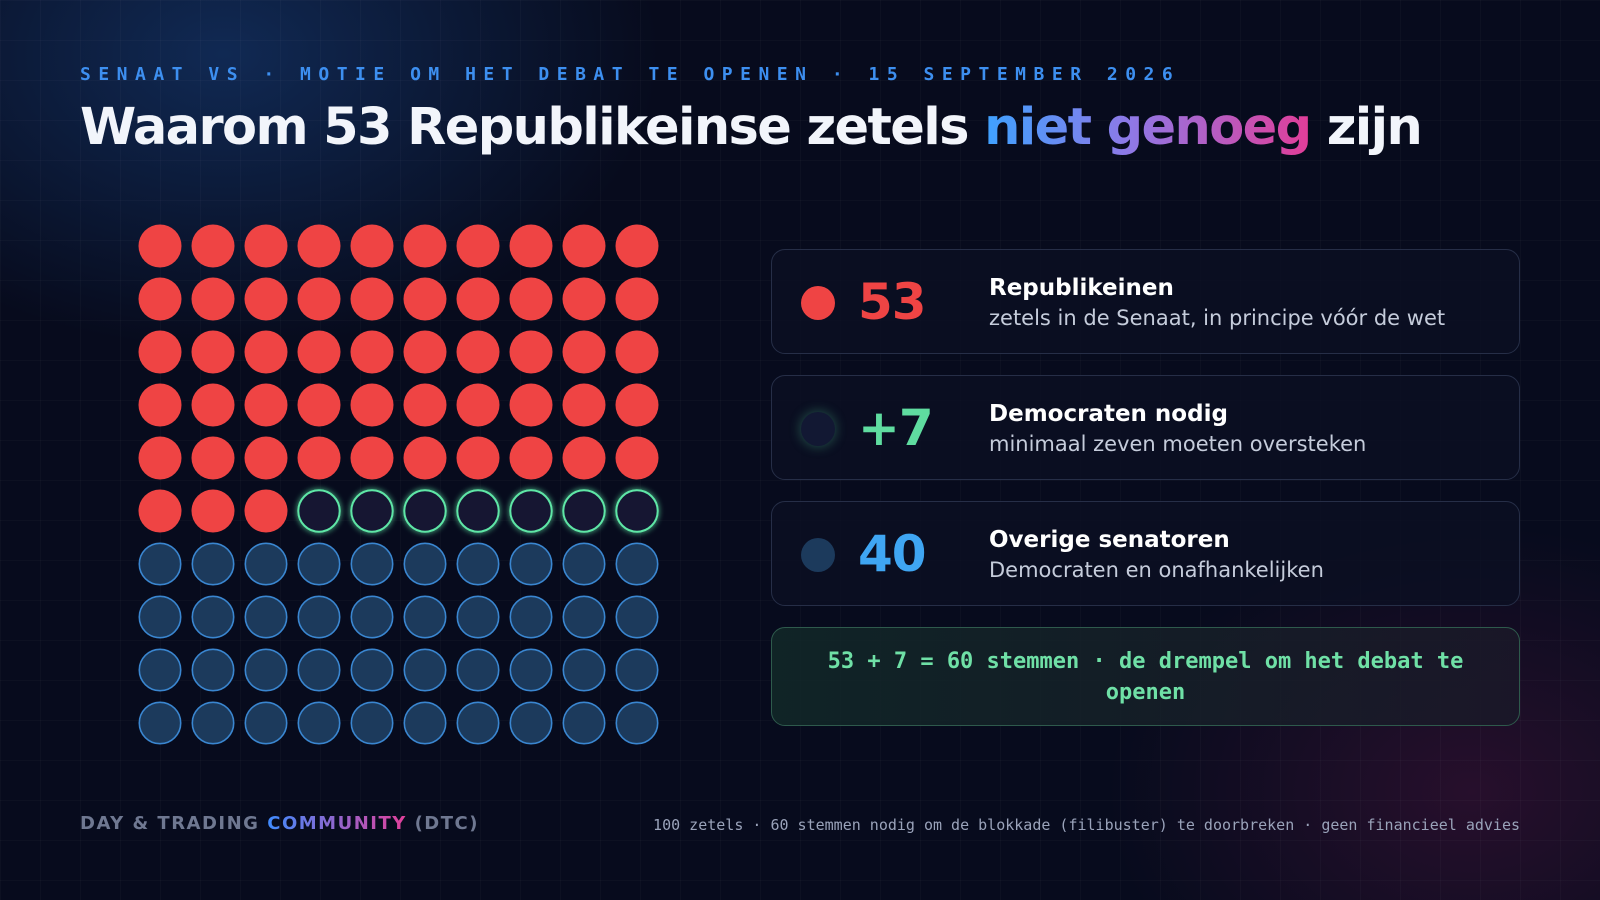 Image resolution: width=1600 pixels, height=900 pixels. I want to click on title-part-2: zijn, so click(1374, 127).